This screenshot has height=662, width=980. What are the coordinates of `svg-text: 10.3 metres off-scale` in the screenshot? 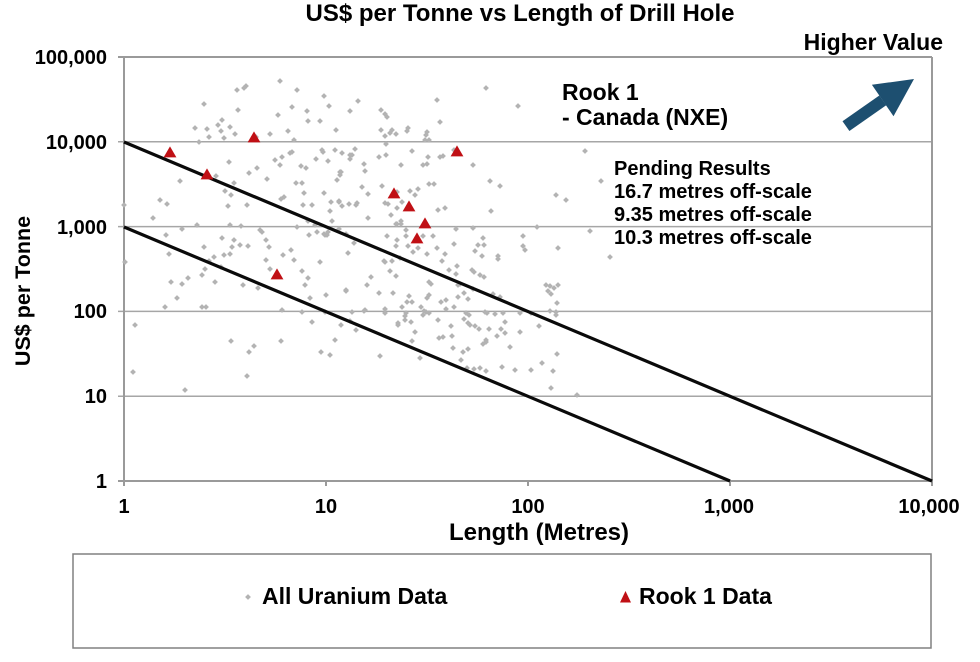 It's located at (713, 238).